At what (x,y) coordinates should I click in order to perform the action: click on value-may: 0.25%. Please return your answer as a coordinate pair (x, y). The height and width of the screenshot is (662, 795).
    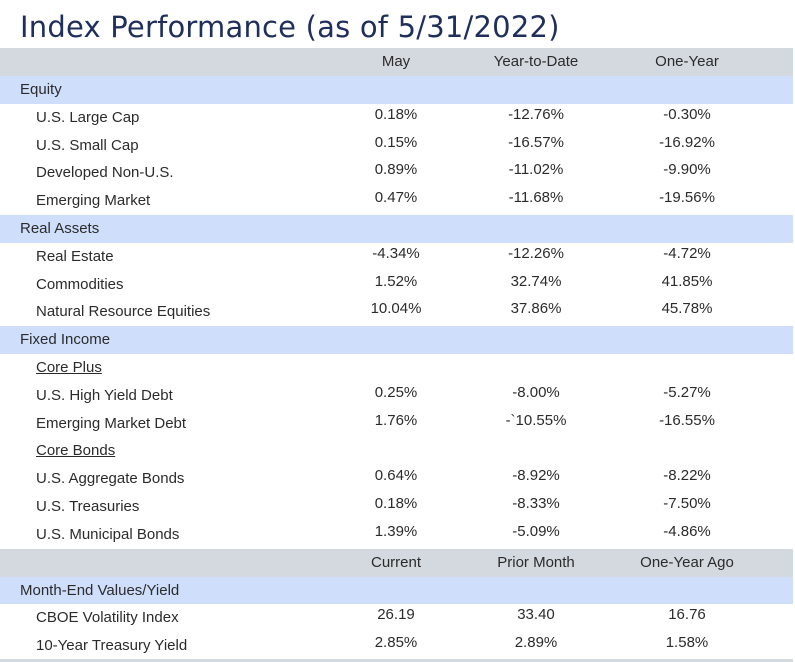
    Looking at the image, I should click on (396, 392).